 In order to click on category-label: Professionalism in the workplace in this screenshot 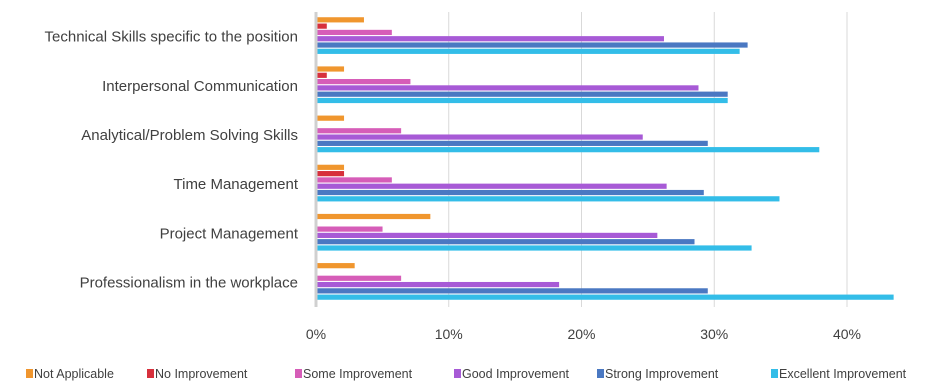, I will do `click(189, 282)`.